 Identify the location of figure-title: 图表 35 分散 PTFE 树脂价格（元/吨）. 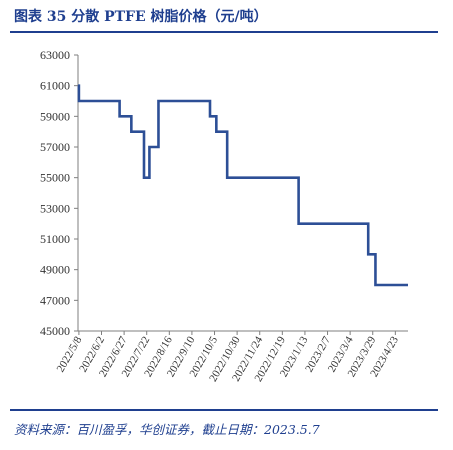
(141, 17).